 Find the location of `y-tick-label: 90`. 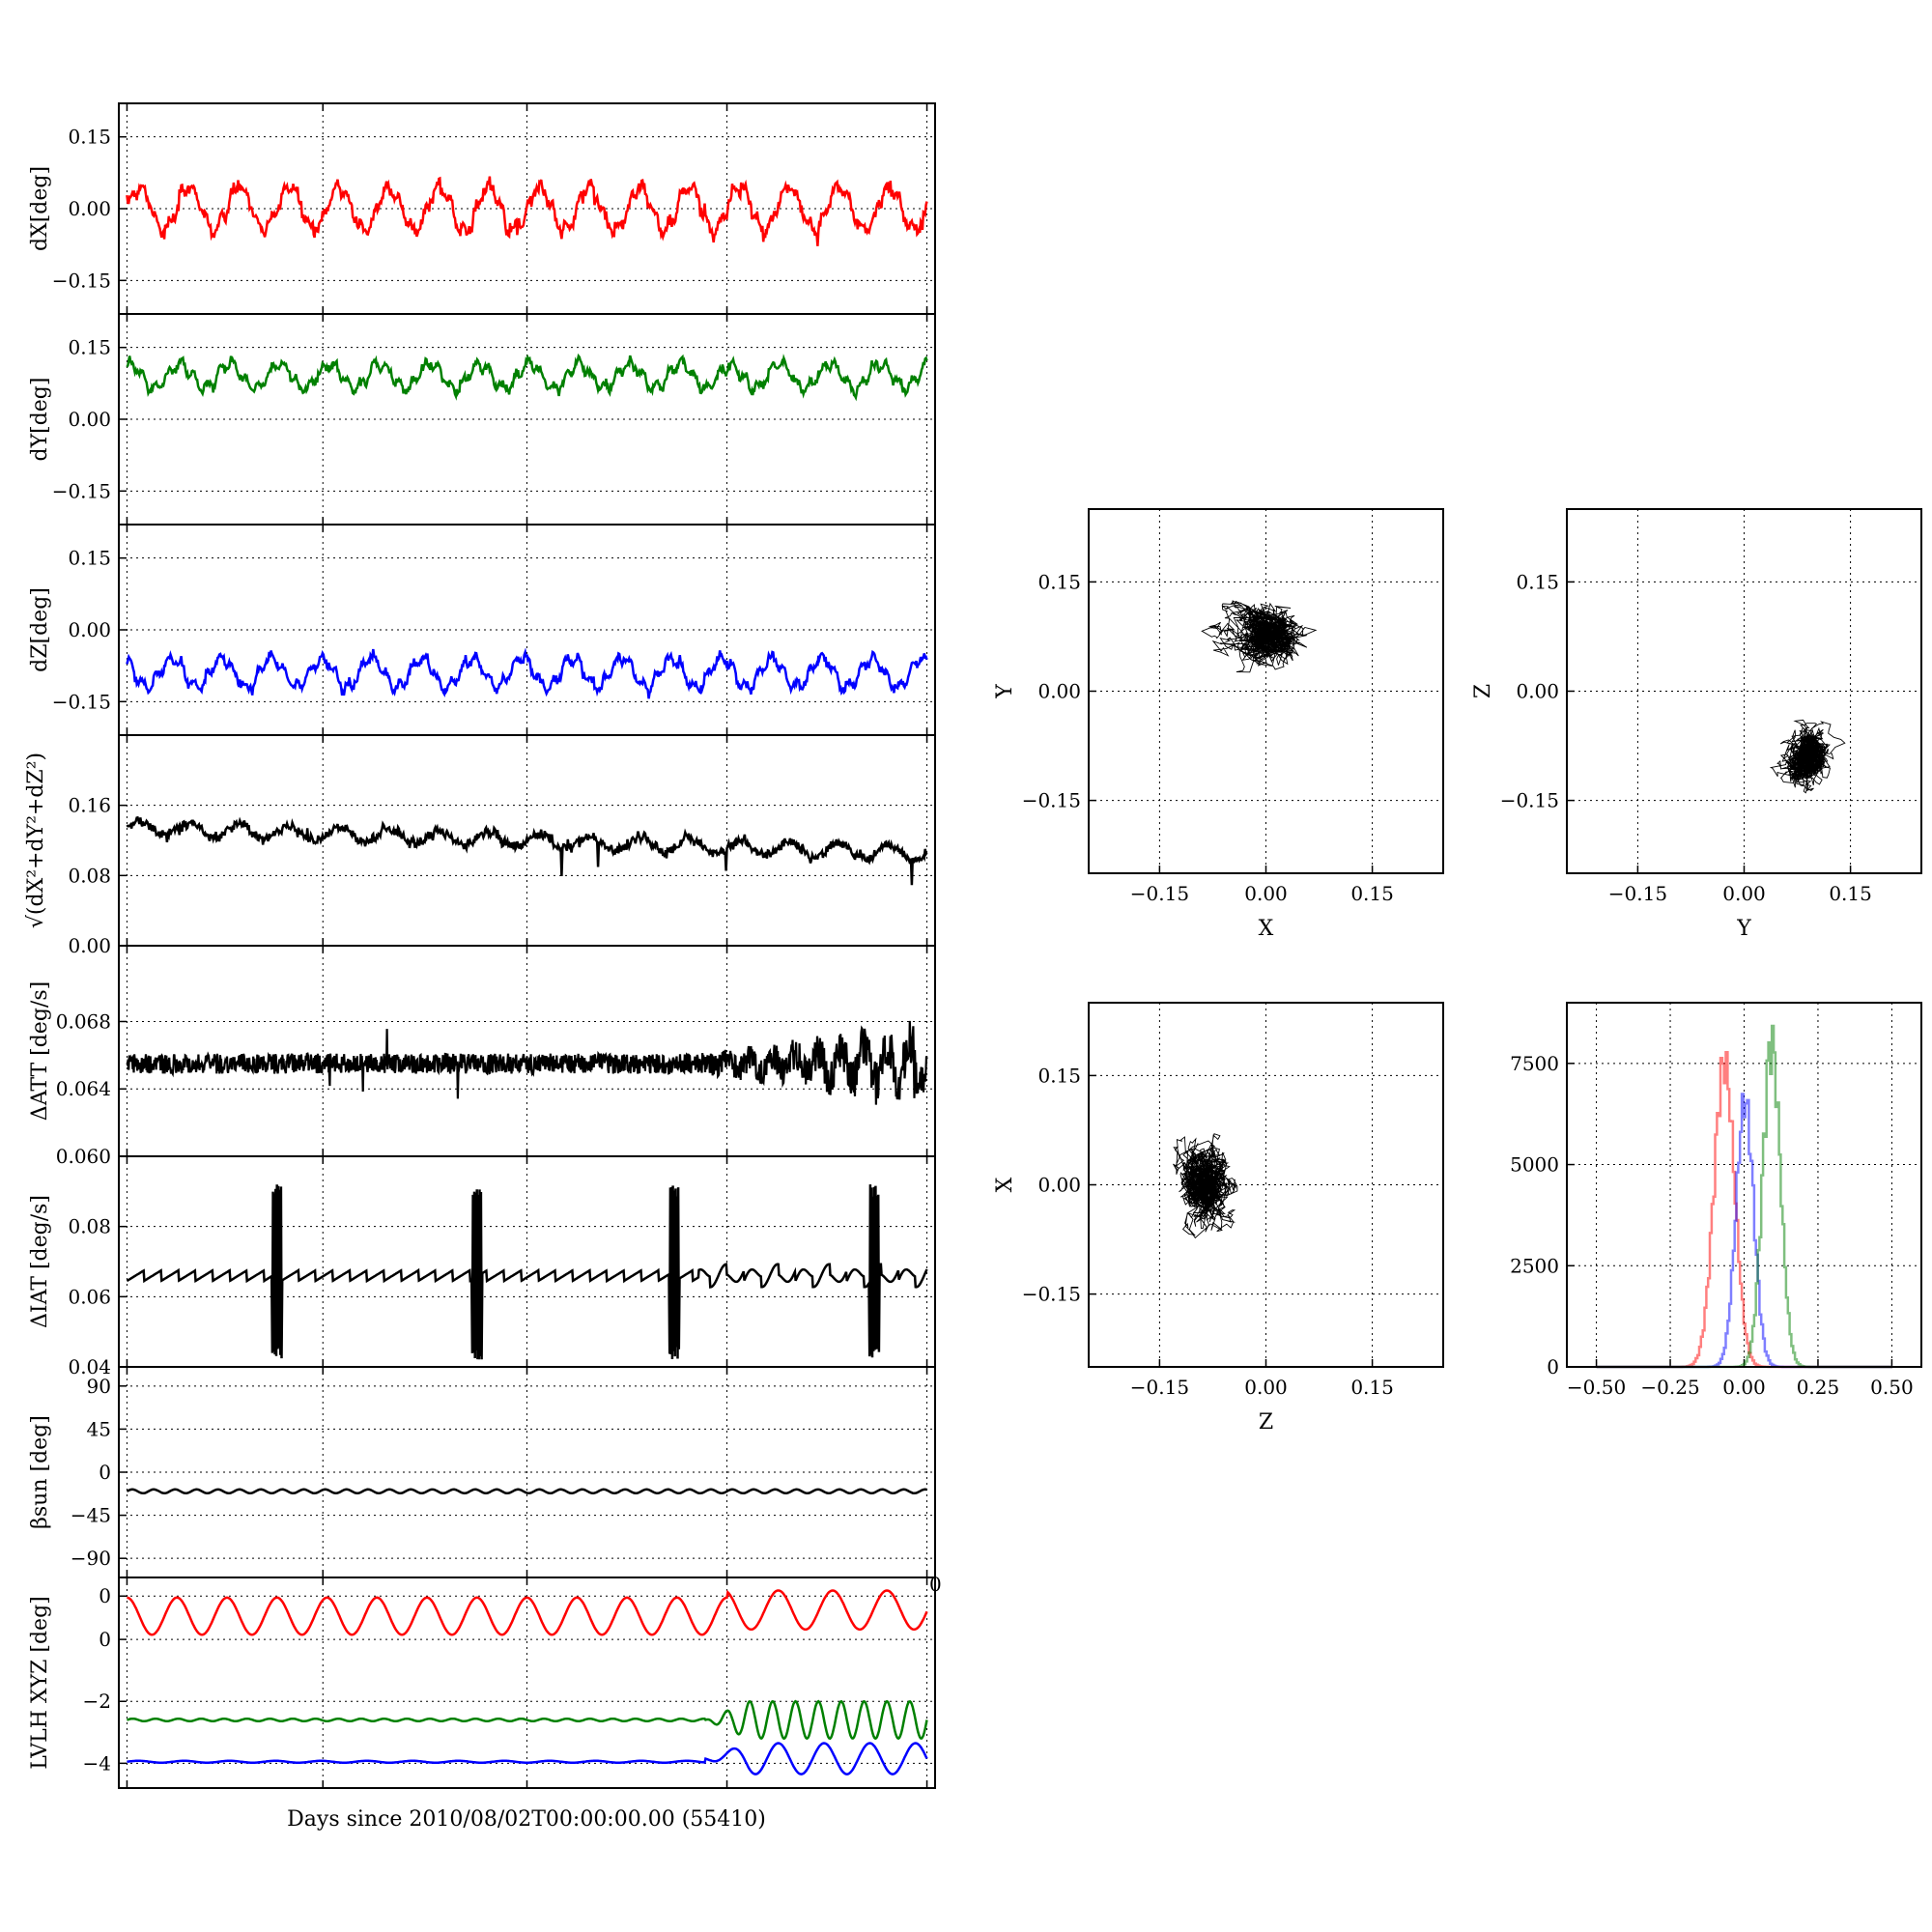

y-tick-label: 90 is located at coordinates (99, 1386).